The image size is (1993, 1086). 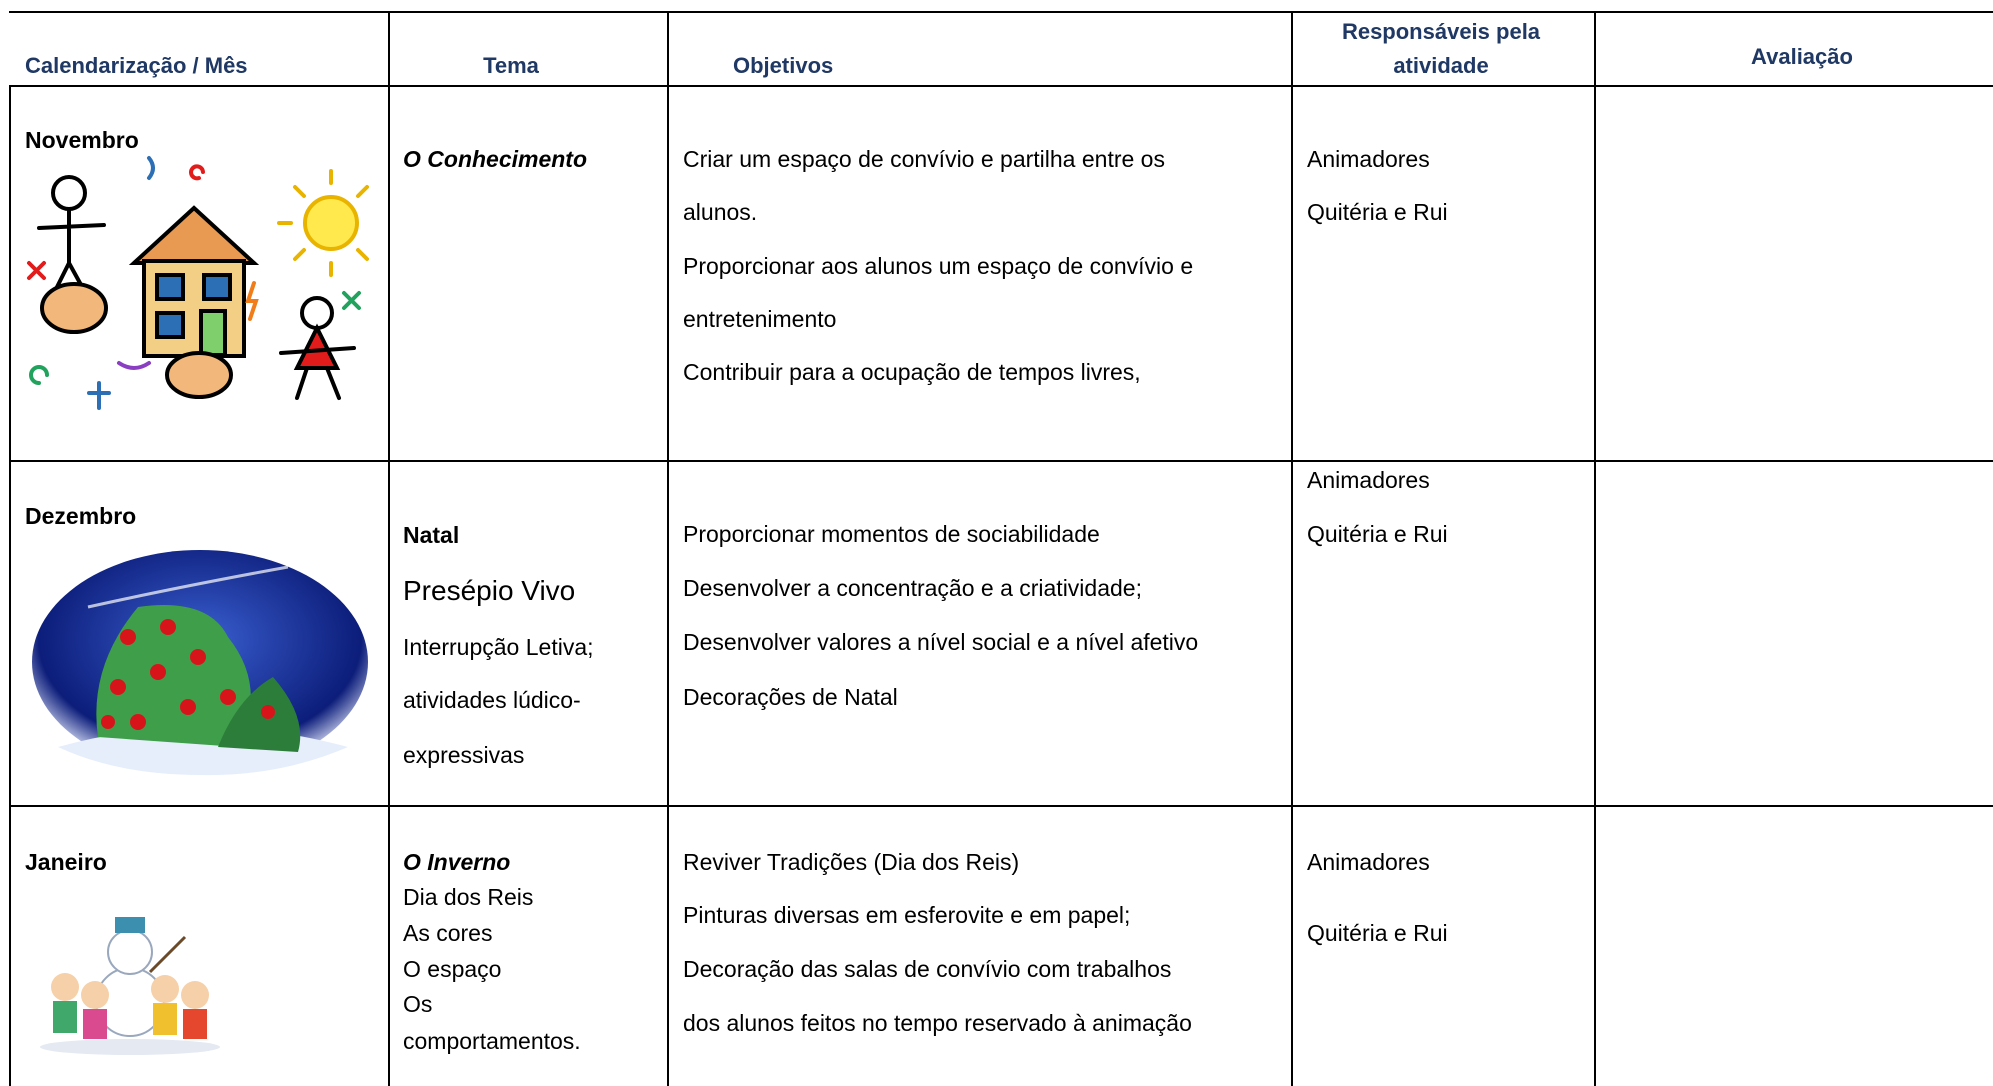 What do you see at coordinates (492, 700) in the screenshot?
I see `theme: atividades lúdico-` at bounding box center [492, 700].